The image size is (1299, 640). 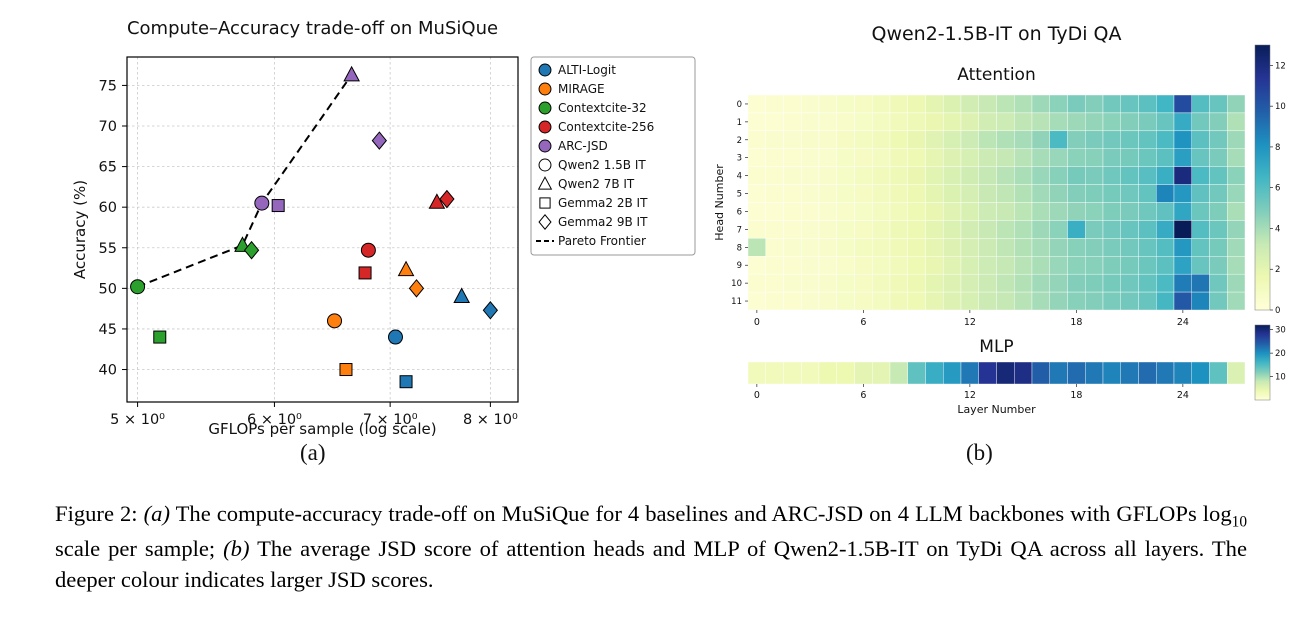 What do you see at coordinates (137, 420) in the screenshot?
I see `x-tick-label: 5 × 10⁰` at bounding box center [137, 420].